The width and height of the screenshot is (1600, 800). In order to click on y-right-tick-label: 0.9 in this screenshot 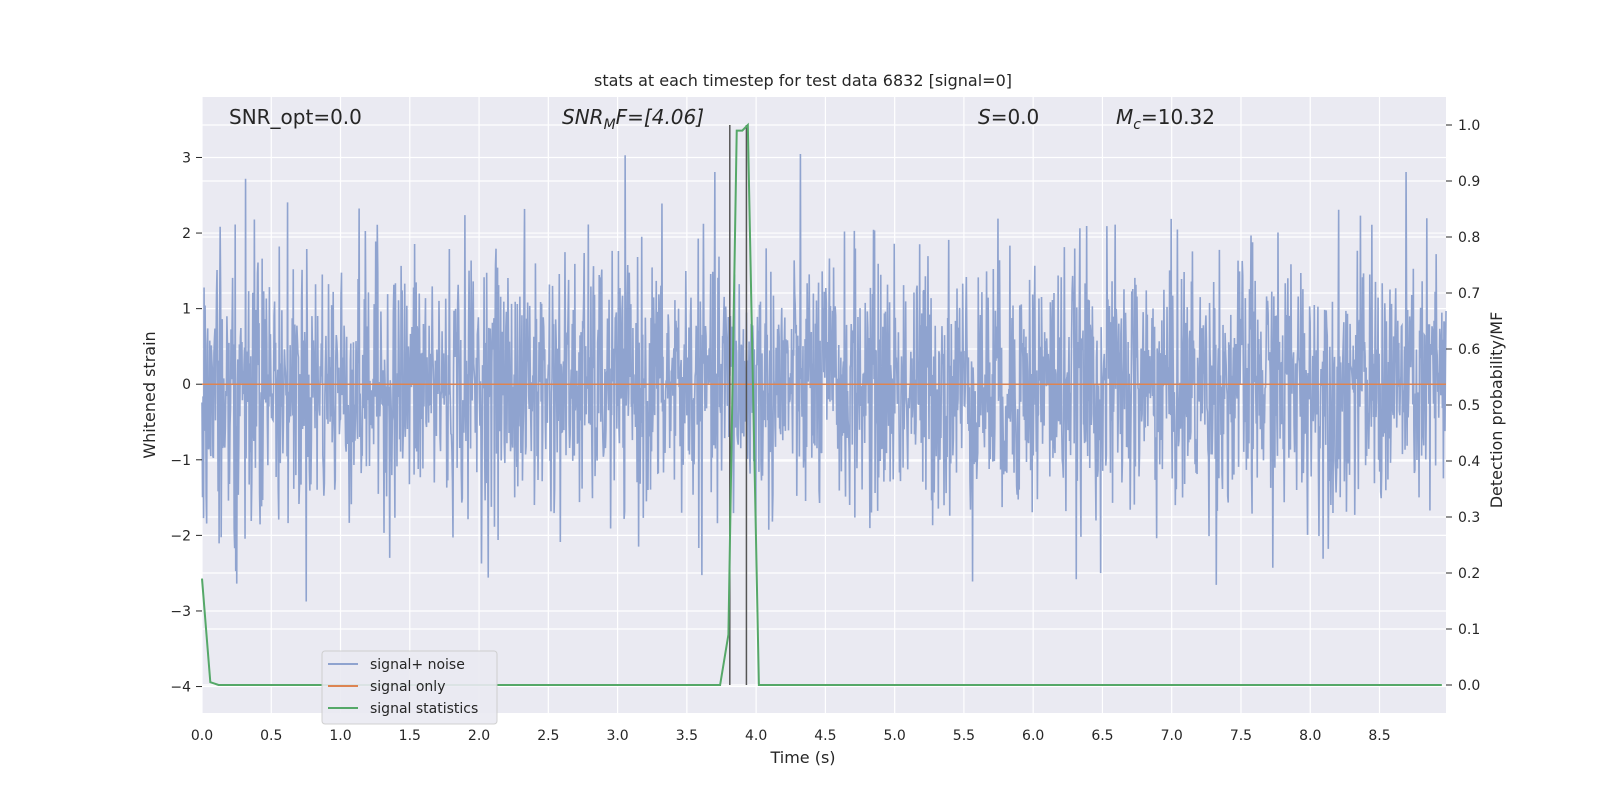, I will do `click(1469, 182)`.